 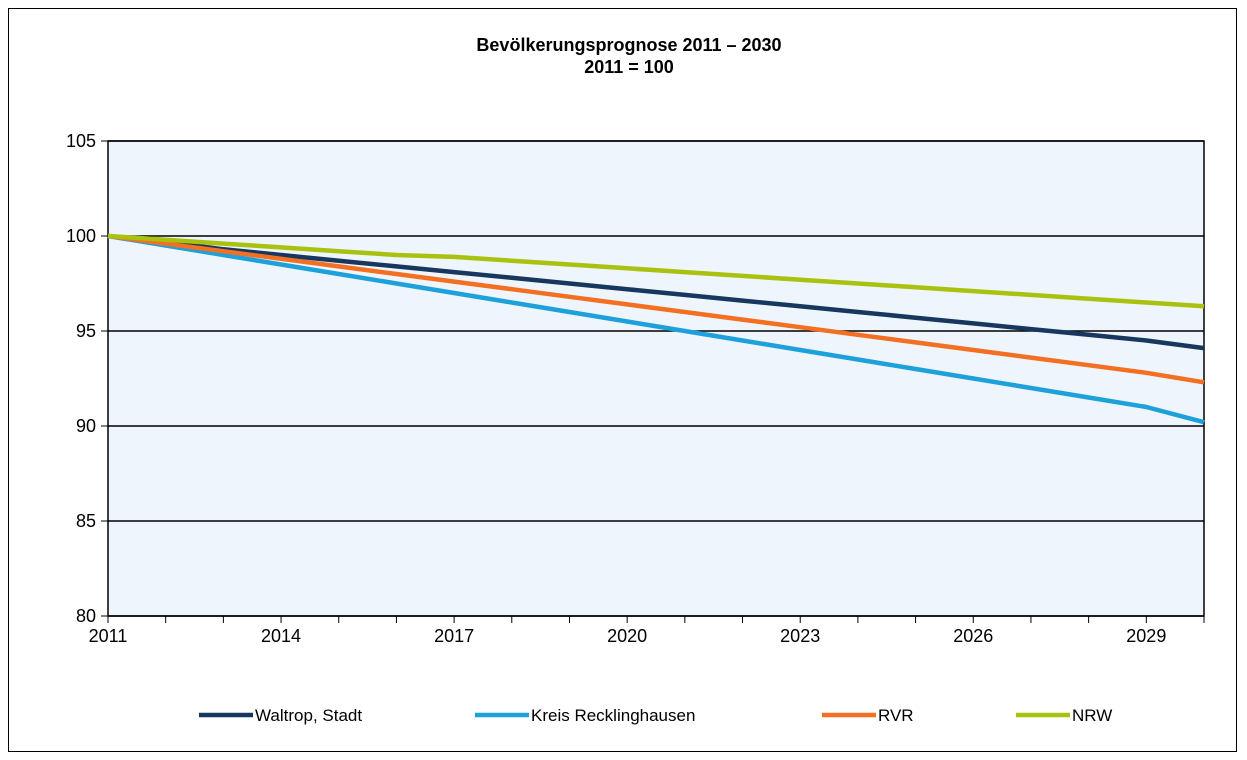 What do you see at coordinates (81, 141) in the screenshot?
I see `y-tick-label: 105` at bounding box center [81, 141].